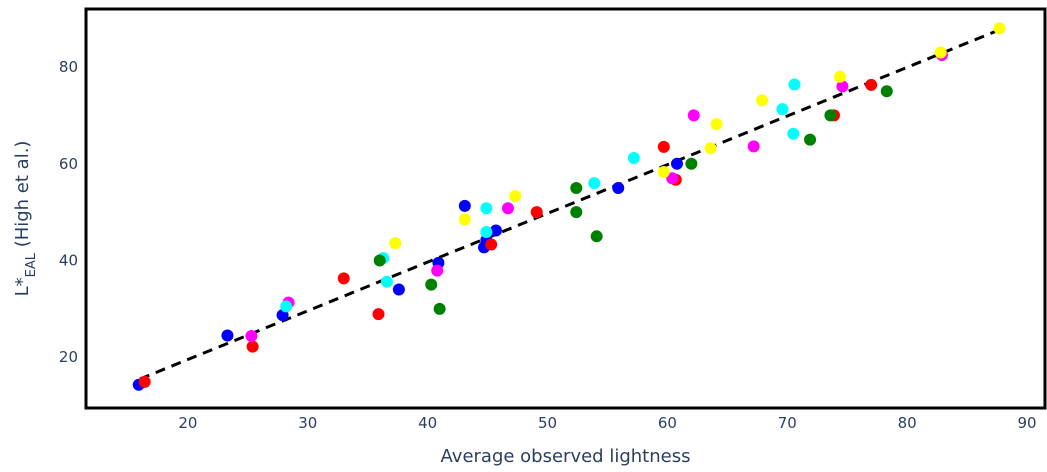 The height and width of the screenshot is (472, 1047). I want to click on x-tick-label: 70, so click(787, 423).